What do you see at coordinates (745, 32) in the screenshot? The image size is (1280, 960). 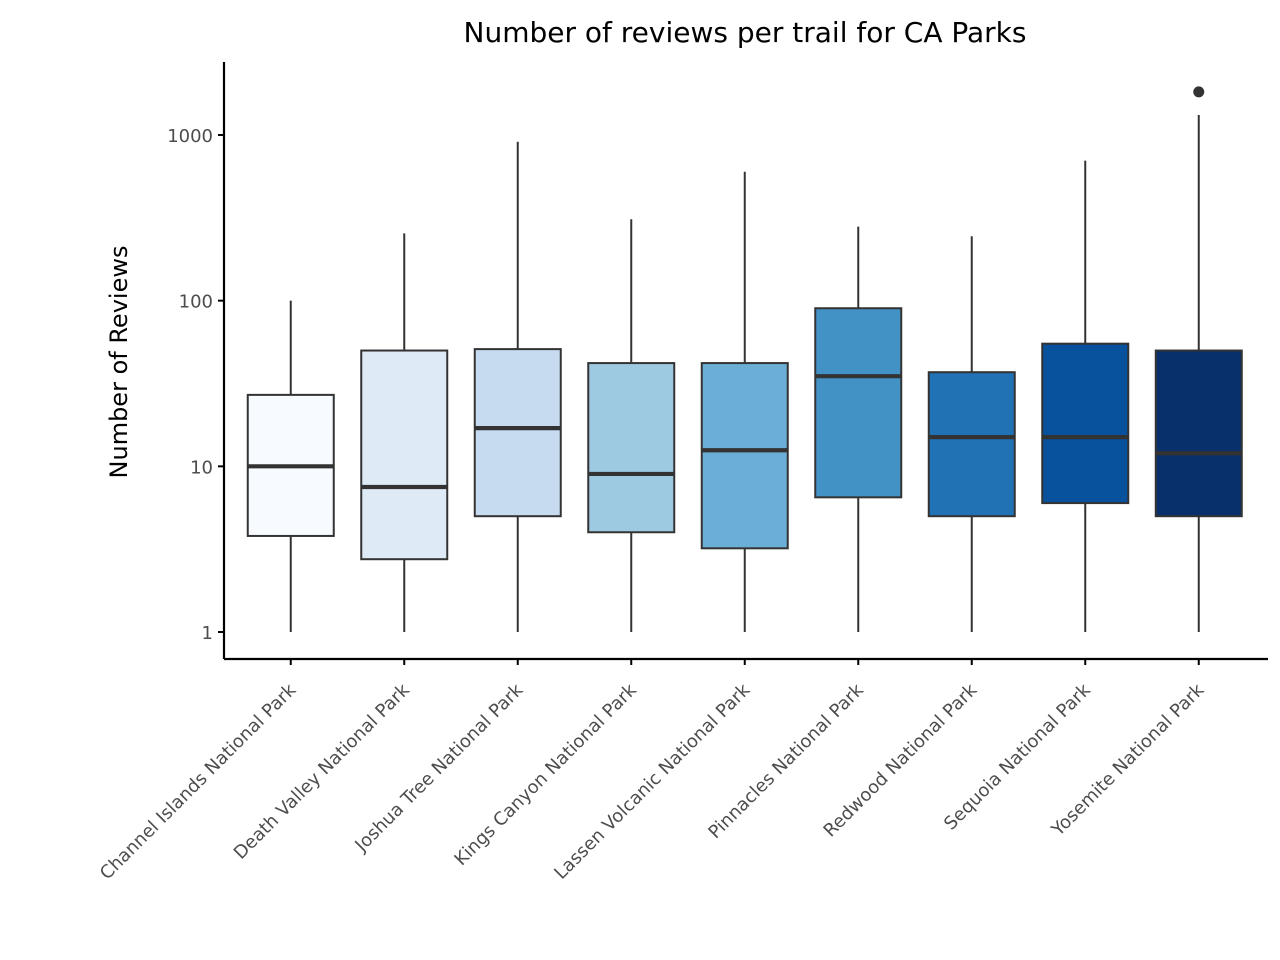 I see `chart-title: Number of reviews per trail for CA Parks` at bounding box center [745, 32].